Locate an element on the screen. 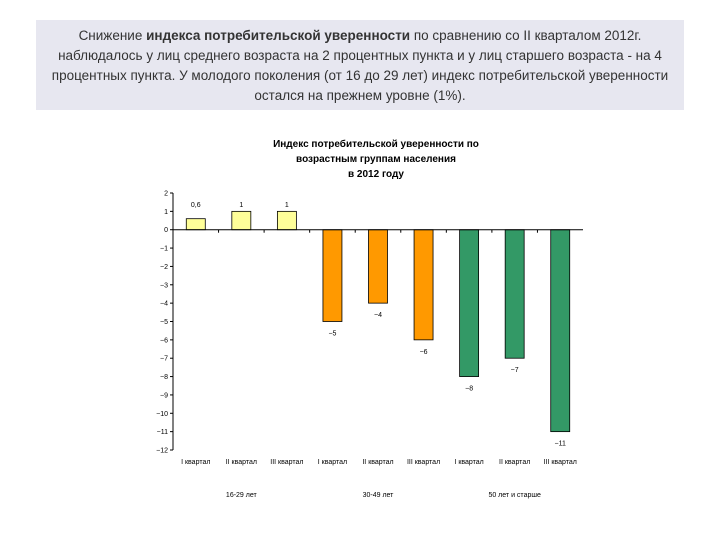 This screenshot has height=540, width=720. header-text-bold: индекса потребительской уверенности is located at coordinates (278, 35).